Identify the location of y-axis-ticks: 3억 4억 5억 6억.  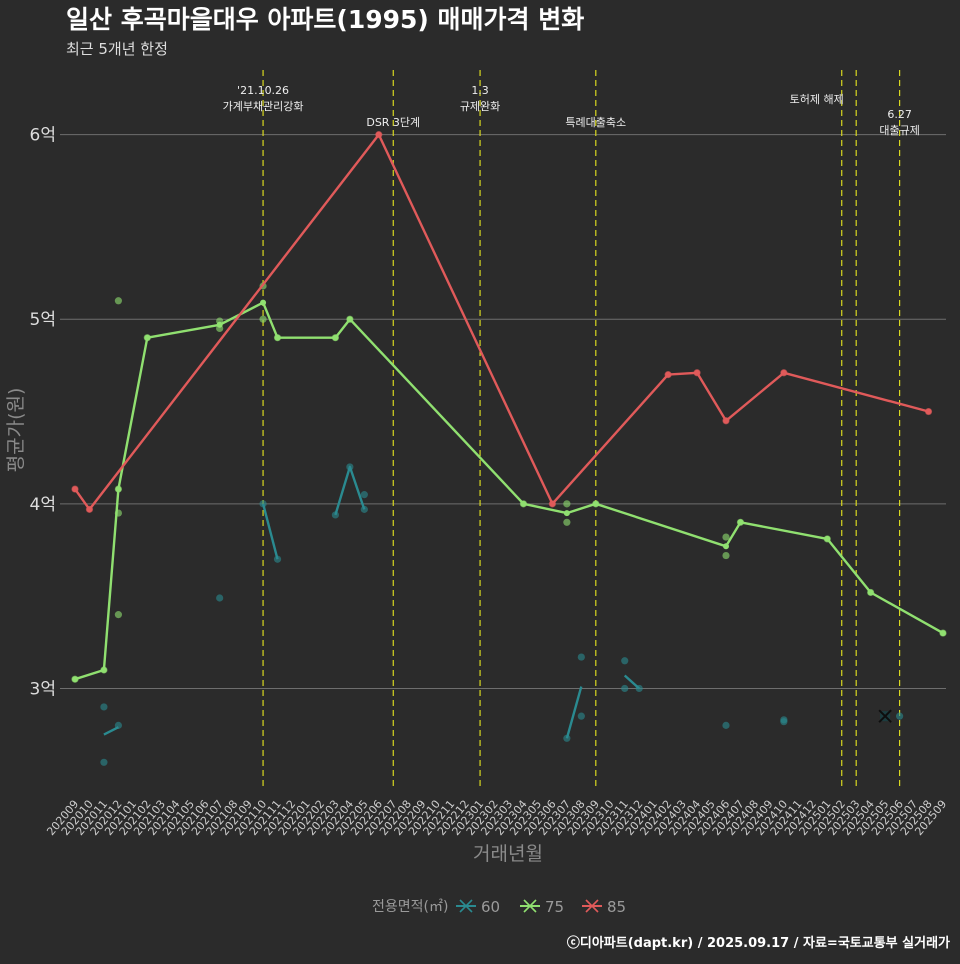
(43, 413).